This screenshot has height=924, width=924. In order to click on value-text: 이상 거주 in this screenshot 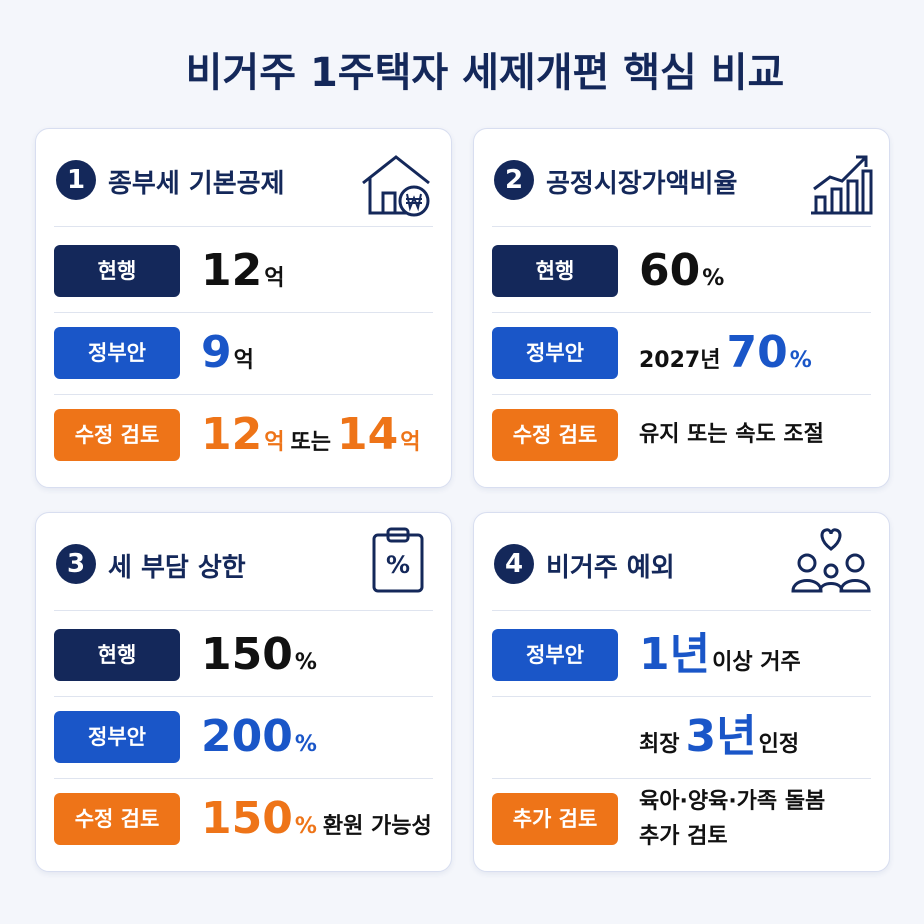, I will do `click(756, 662)`.